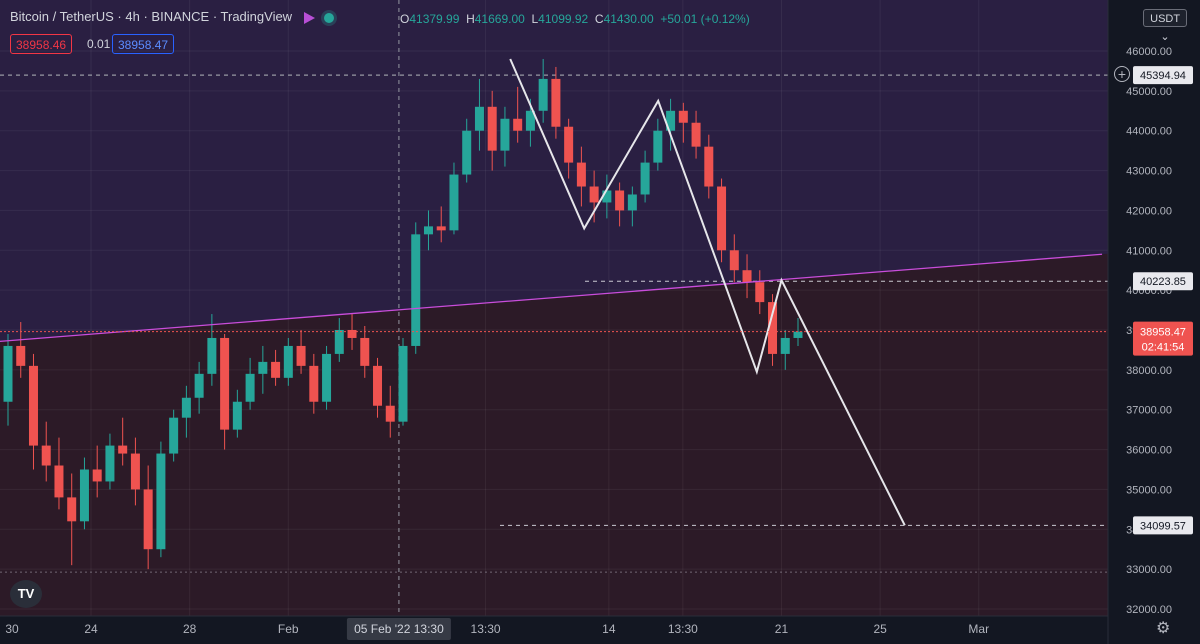 The image size is (1200, 644). Describe the element at coordinates (91, 629) in the screenshot. I see `time-tick-label: 24` at that location.